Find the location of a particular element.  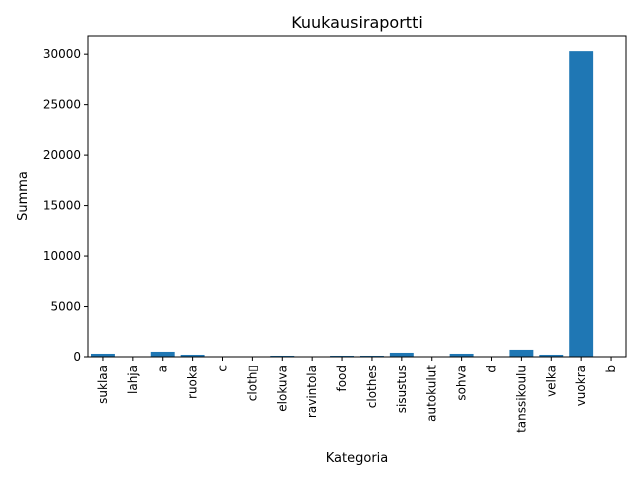

x-tick-label: elokuva is located at coordinates (282, 388).